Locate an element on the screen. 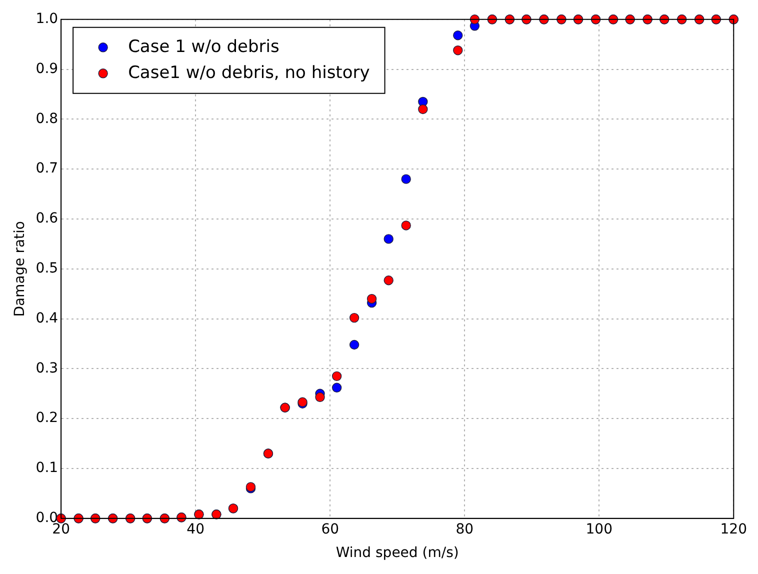 The image size is (758, 574). y-tick-label: 0.9 is located at coordinates (47, 68).